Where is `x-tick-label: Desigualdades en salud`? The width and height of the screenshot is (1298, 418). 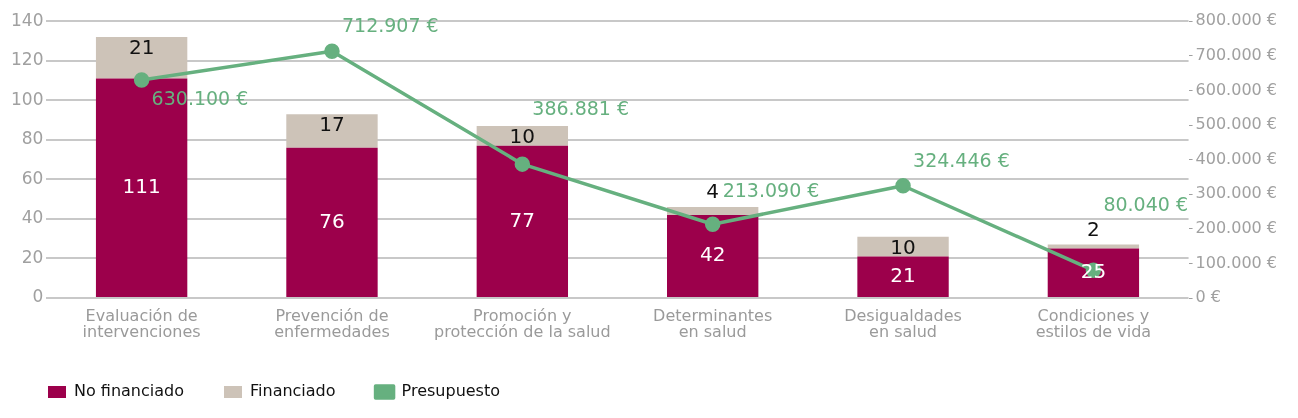 x-tick-label: Desigualdades en salud is located at coordinates (903, 324).